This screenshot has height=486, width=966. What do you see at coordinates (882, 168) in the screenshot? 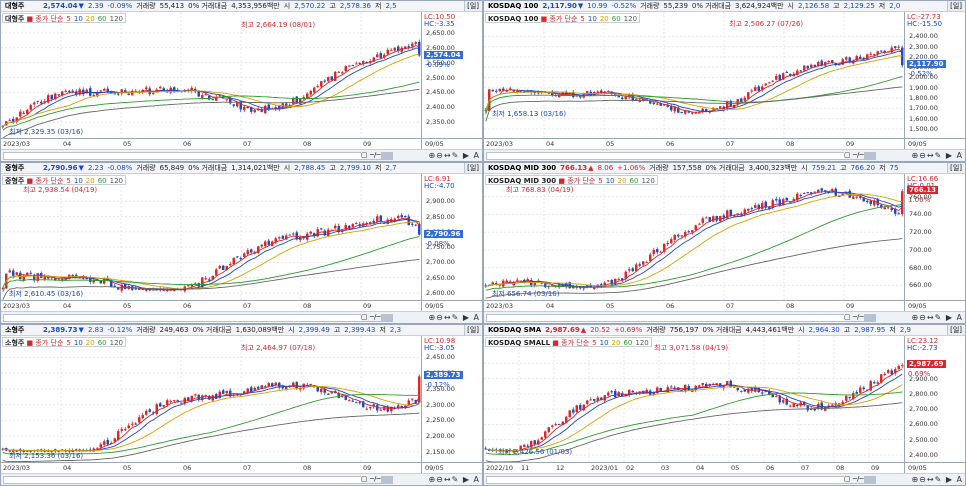
I see `low-label: 저` at bounding box center [882, 168].